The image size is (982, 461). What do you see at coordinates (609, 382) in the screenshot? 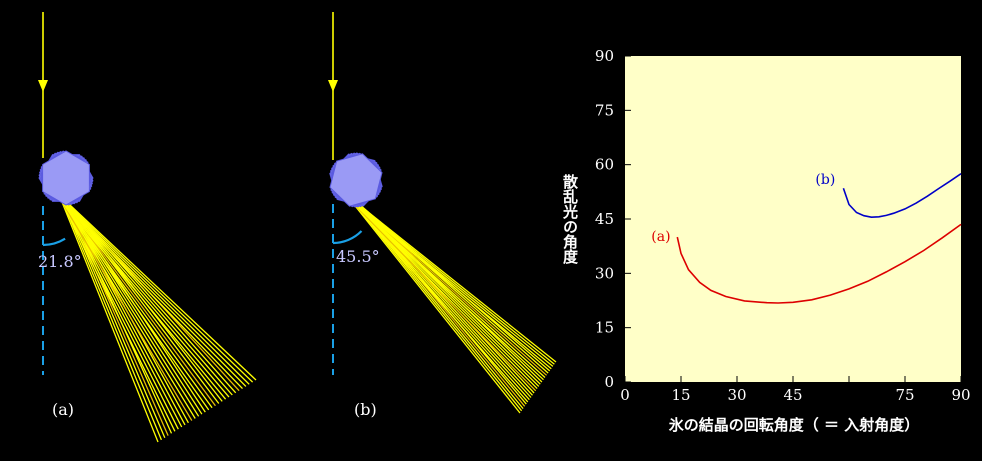
I see `y-tick-label: 0` at bounding box center [609, 382].